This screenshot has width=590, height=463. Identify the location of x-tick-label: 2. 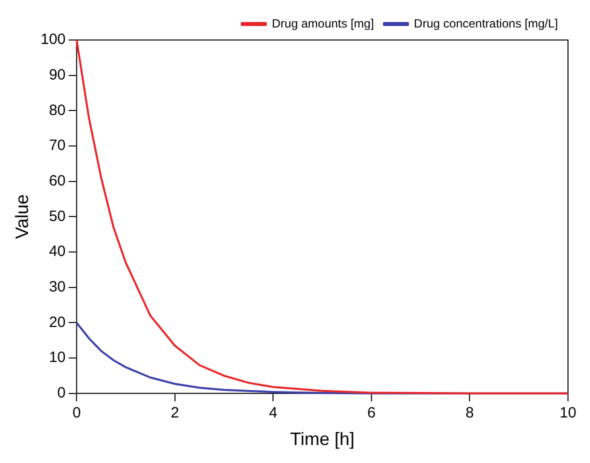
(175, 413).